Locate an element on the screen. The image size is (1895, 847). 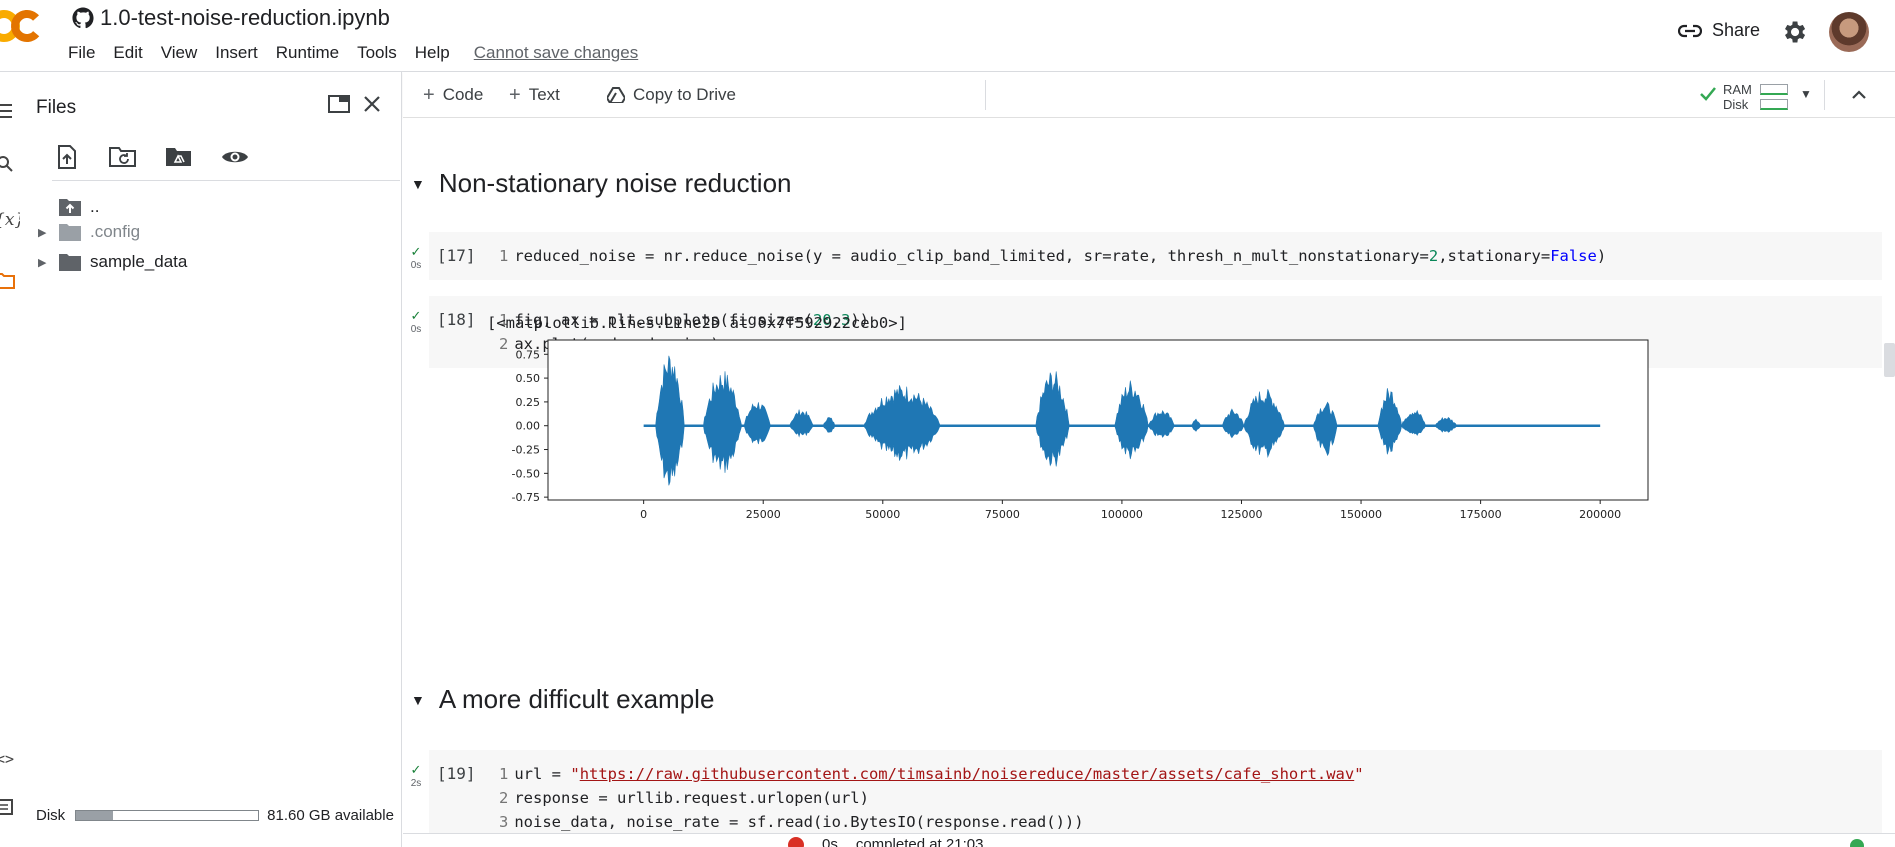
github-icon is located at coordinates (83, 18).